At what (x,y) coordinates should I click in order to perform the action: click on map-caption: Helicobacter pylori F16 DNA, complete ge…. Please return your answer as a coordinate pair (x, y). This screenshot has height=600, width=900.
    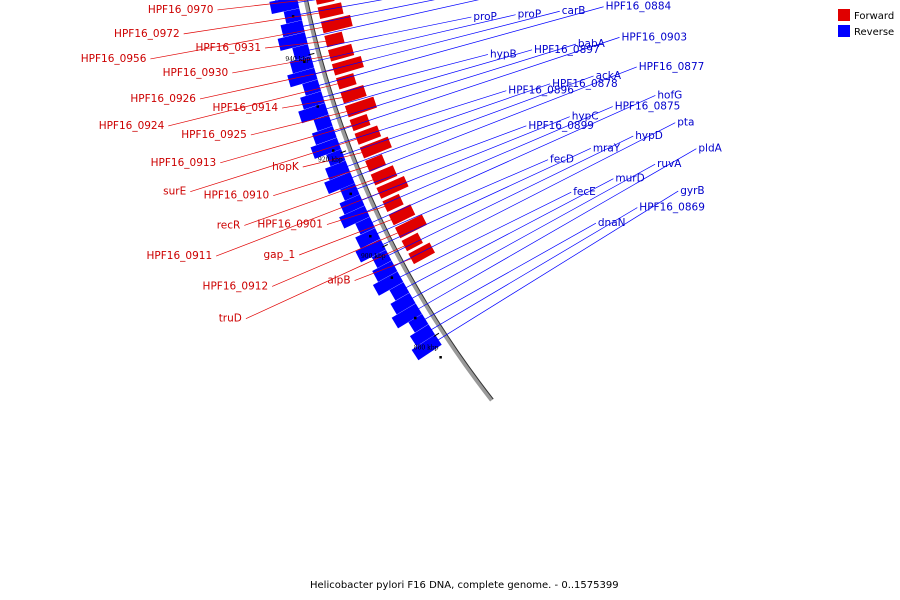
    Looking at the image, I should click on (464, 585).